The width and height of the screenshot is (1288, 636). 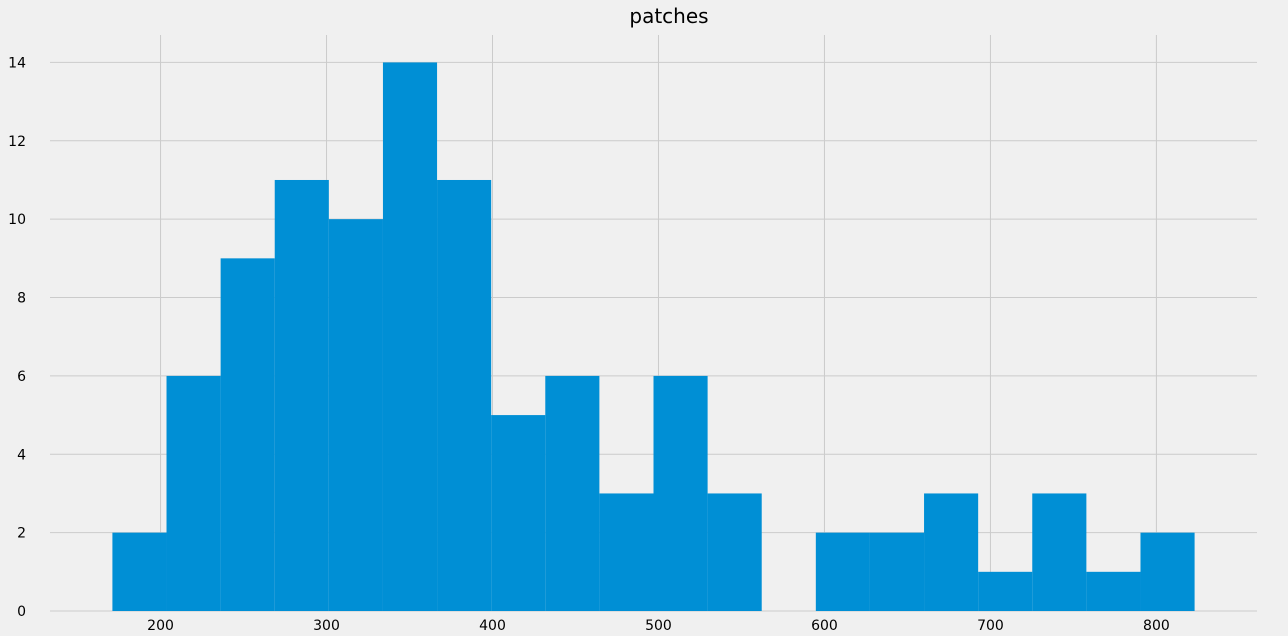 I want to click on x-tick-label: 700, so click(x=990, y=626).